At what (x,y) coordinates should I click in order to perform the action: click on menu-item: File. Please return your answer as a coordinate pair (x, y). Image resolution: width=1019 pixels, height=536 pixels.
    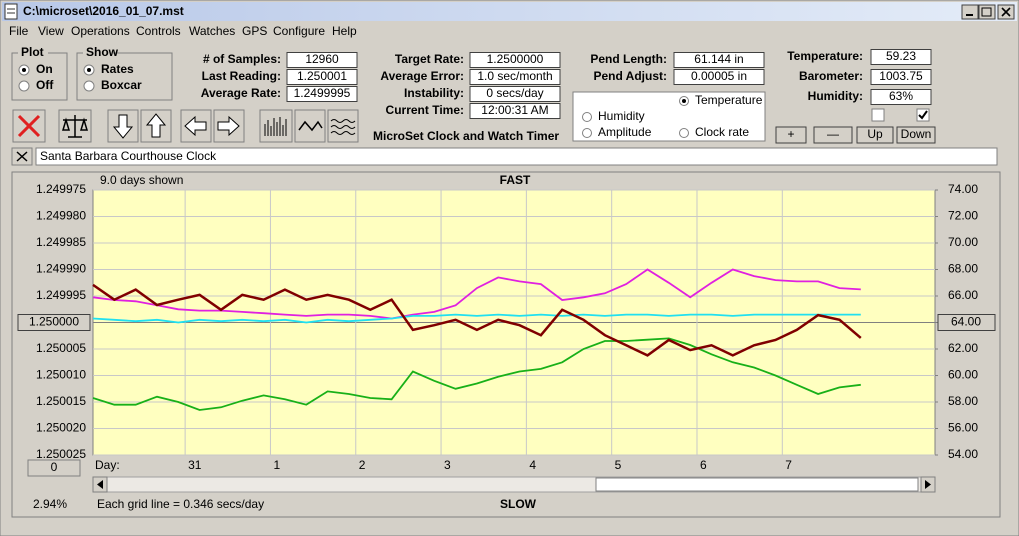
    Looking at the image, I should click on (19, 31).